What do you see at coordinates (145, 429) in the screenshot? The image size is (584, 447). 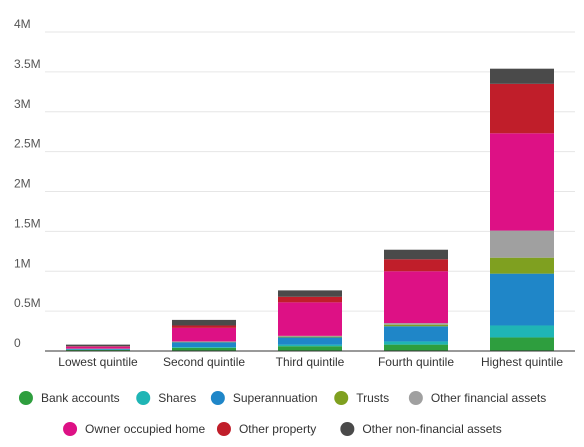 I see `legend-label: Owner occupied home` at bounding box center [145, 429].